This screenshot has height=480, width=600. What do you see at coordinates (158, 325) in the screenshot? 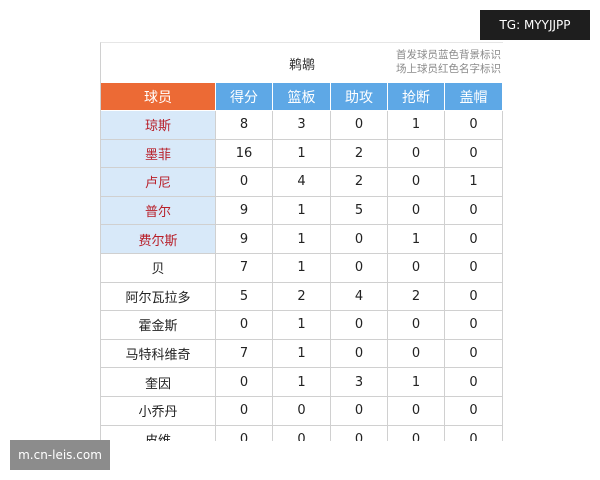
I see `player-name: 霍金斯` at bounding box center [158, 325].